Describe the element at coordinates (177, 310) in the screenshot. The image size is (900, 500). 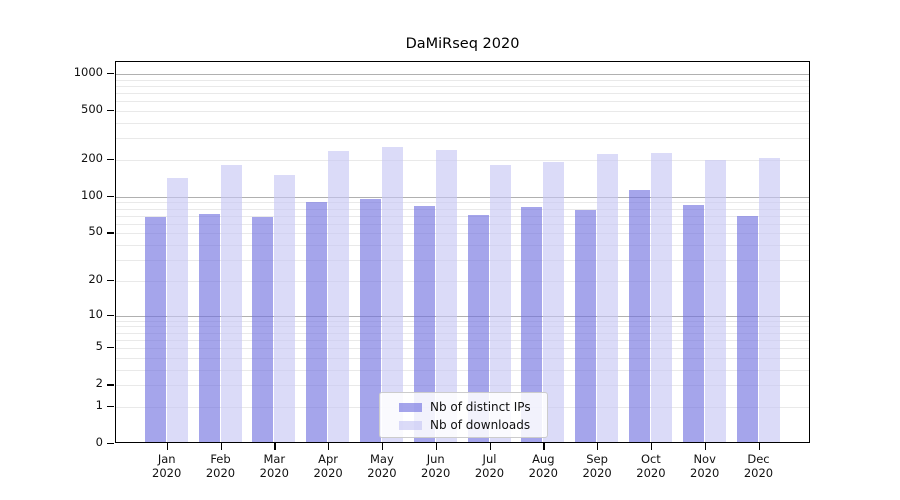
I see `bar-downloads-jan` at that location.